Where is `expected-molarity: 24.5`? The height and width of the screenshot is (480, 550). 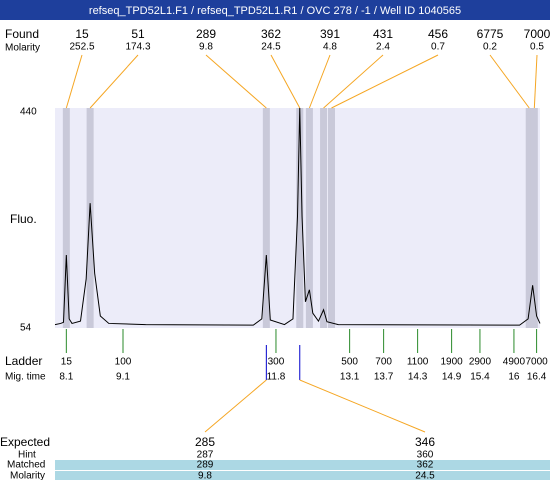 expected-molarity: 24.5 is located at coordinates (425, 475).